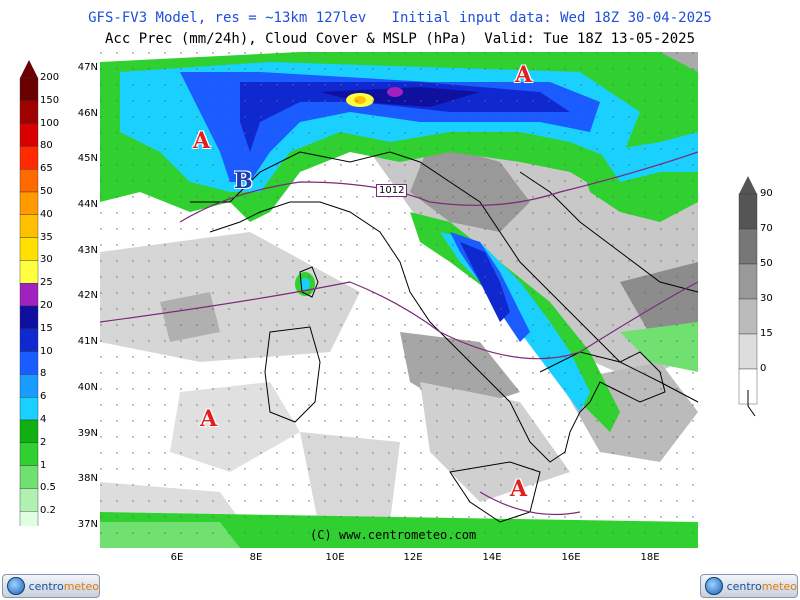  I want to click on legend-level-label: 35, so click(46, 237).